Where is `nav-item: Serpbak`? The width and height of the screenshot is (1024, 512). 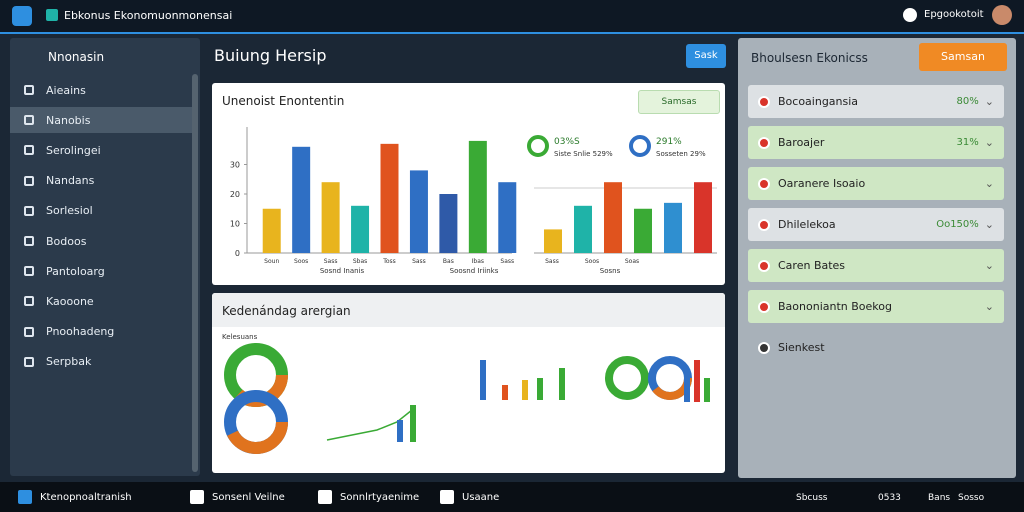 nav-item: Serpbak is located at coordinates (101, 362).